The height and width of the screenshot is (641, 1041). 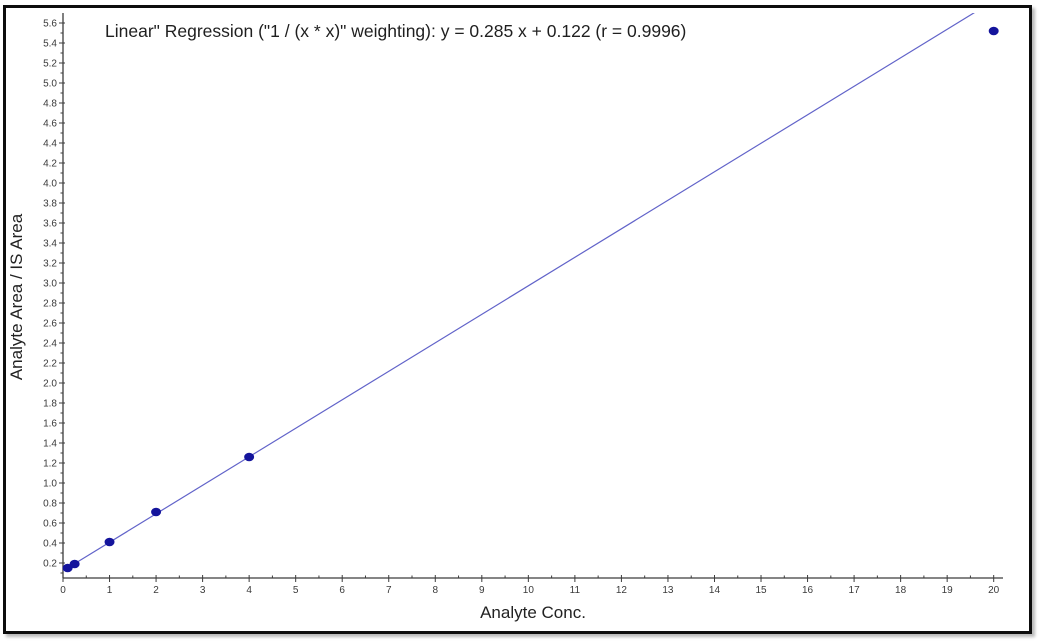 What do you see at coordinates (156, 590) in the screenshot?
I see `x-tick-label: 2` at bounding box center [156, 590].